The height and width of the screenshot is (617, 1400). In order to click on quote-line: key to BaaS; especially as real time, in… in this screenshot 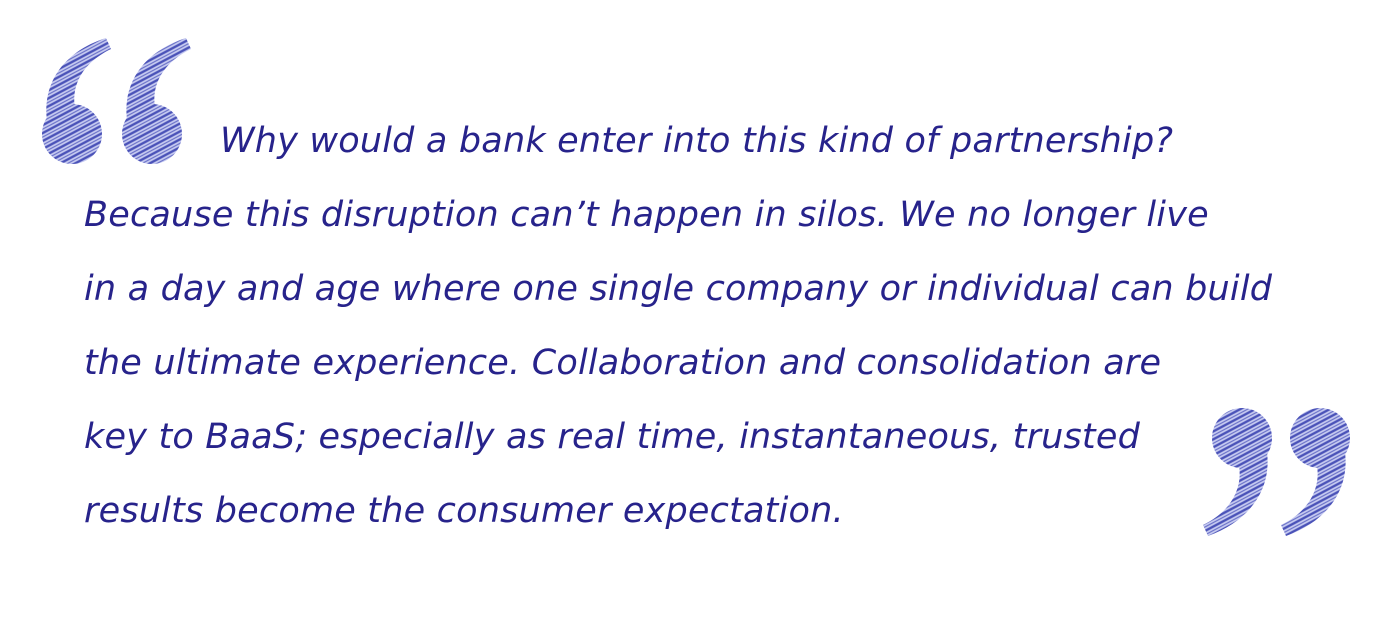, I will do `click(612, 437)`.